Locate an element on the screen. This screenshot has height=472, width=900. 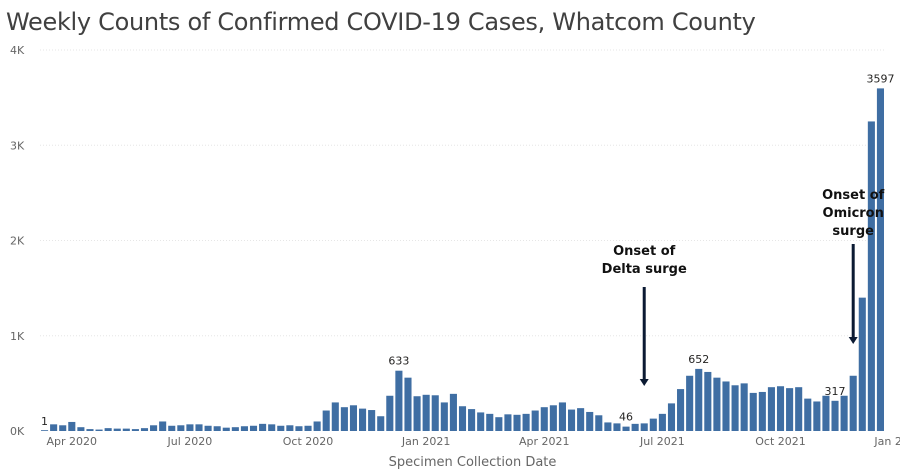
data-label: 317 is located at coordinates (835, 391).